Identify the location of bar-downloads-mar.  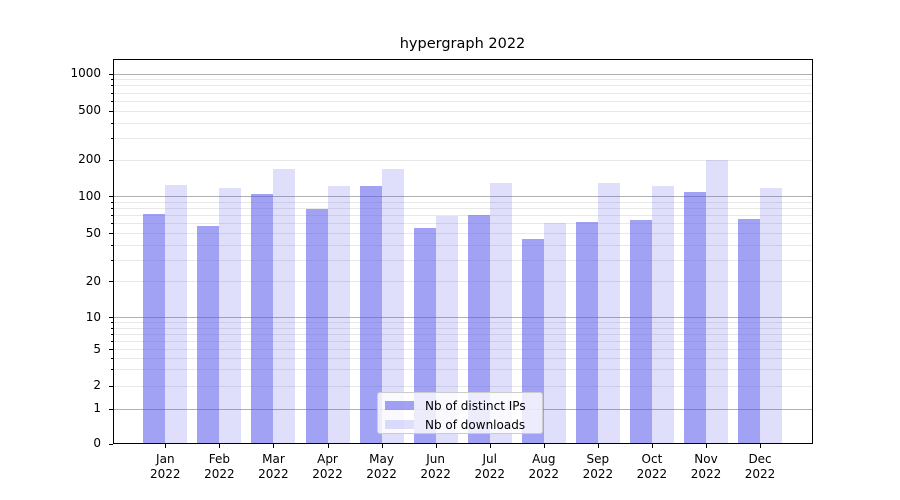
(284, 306).